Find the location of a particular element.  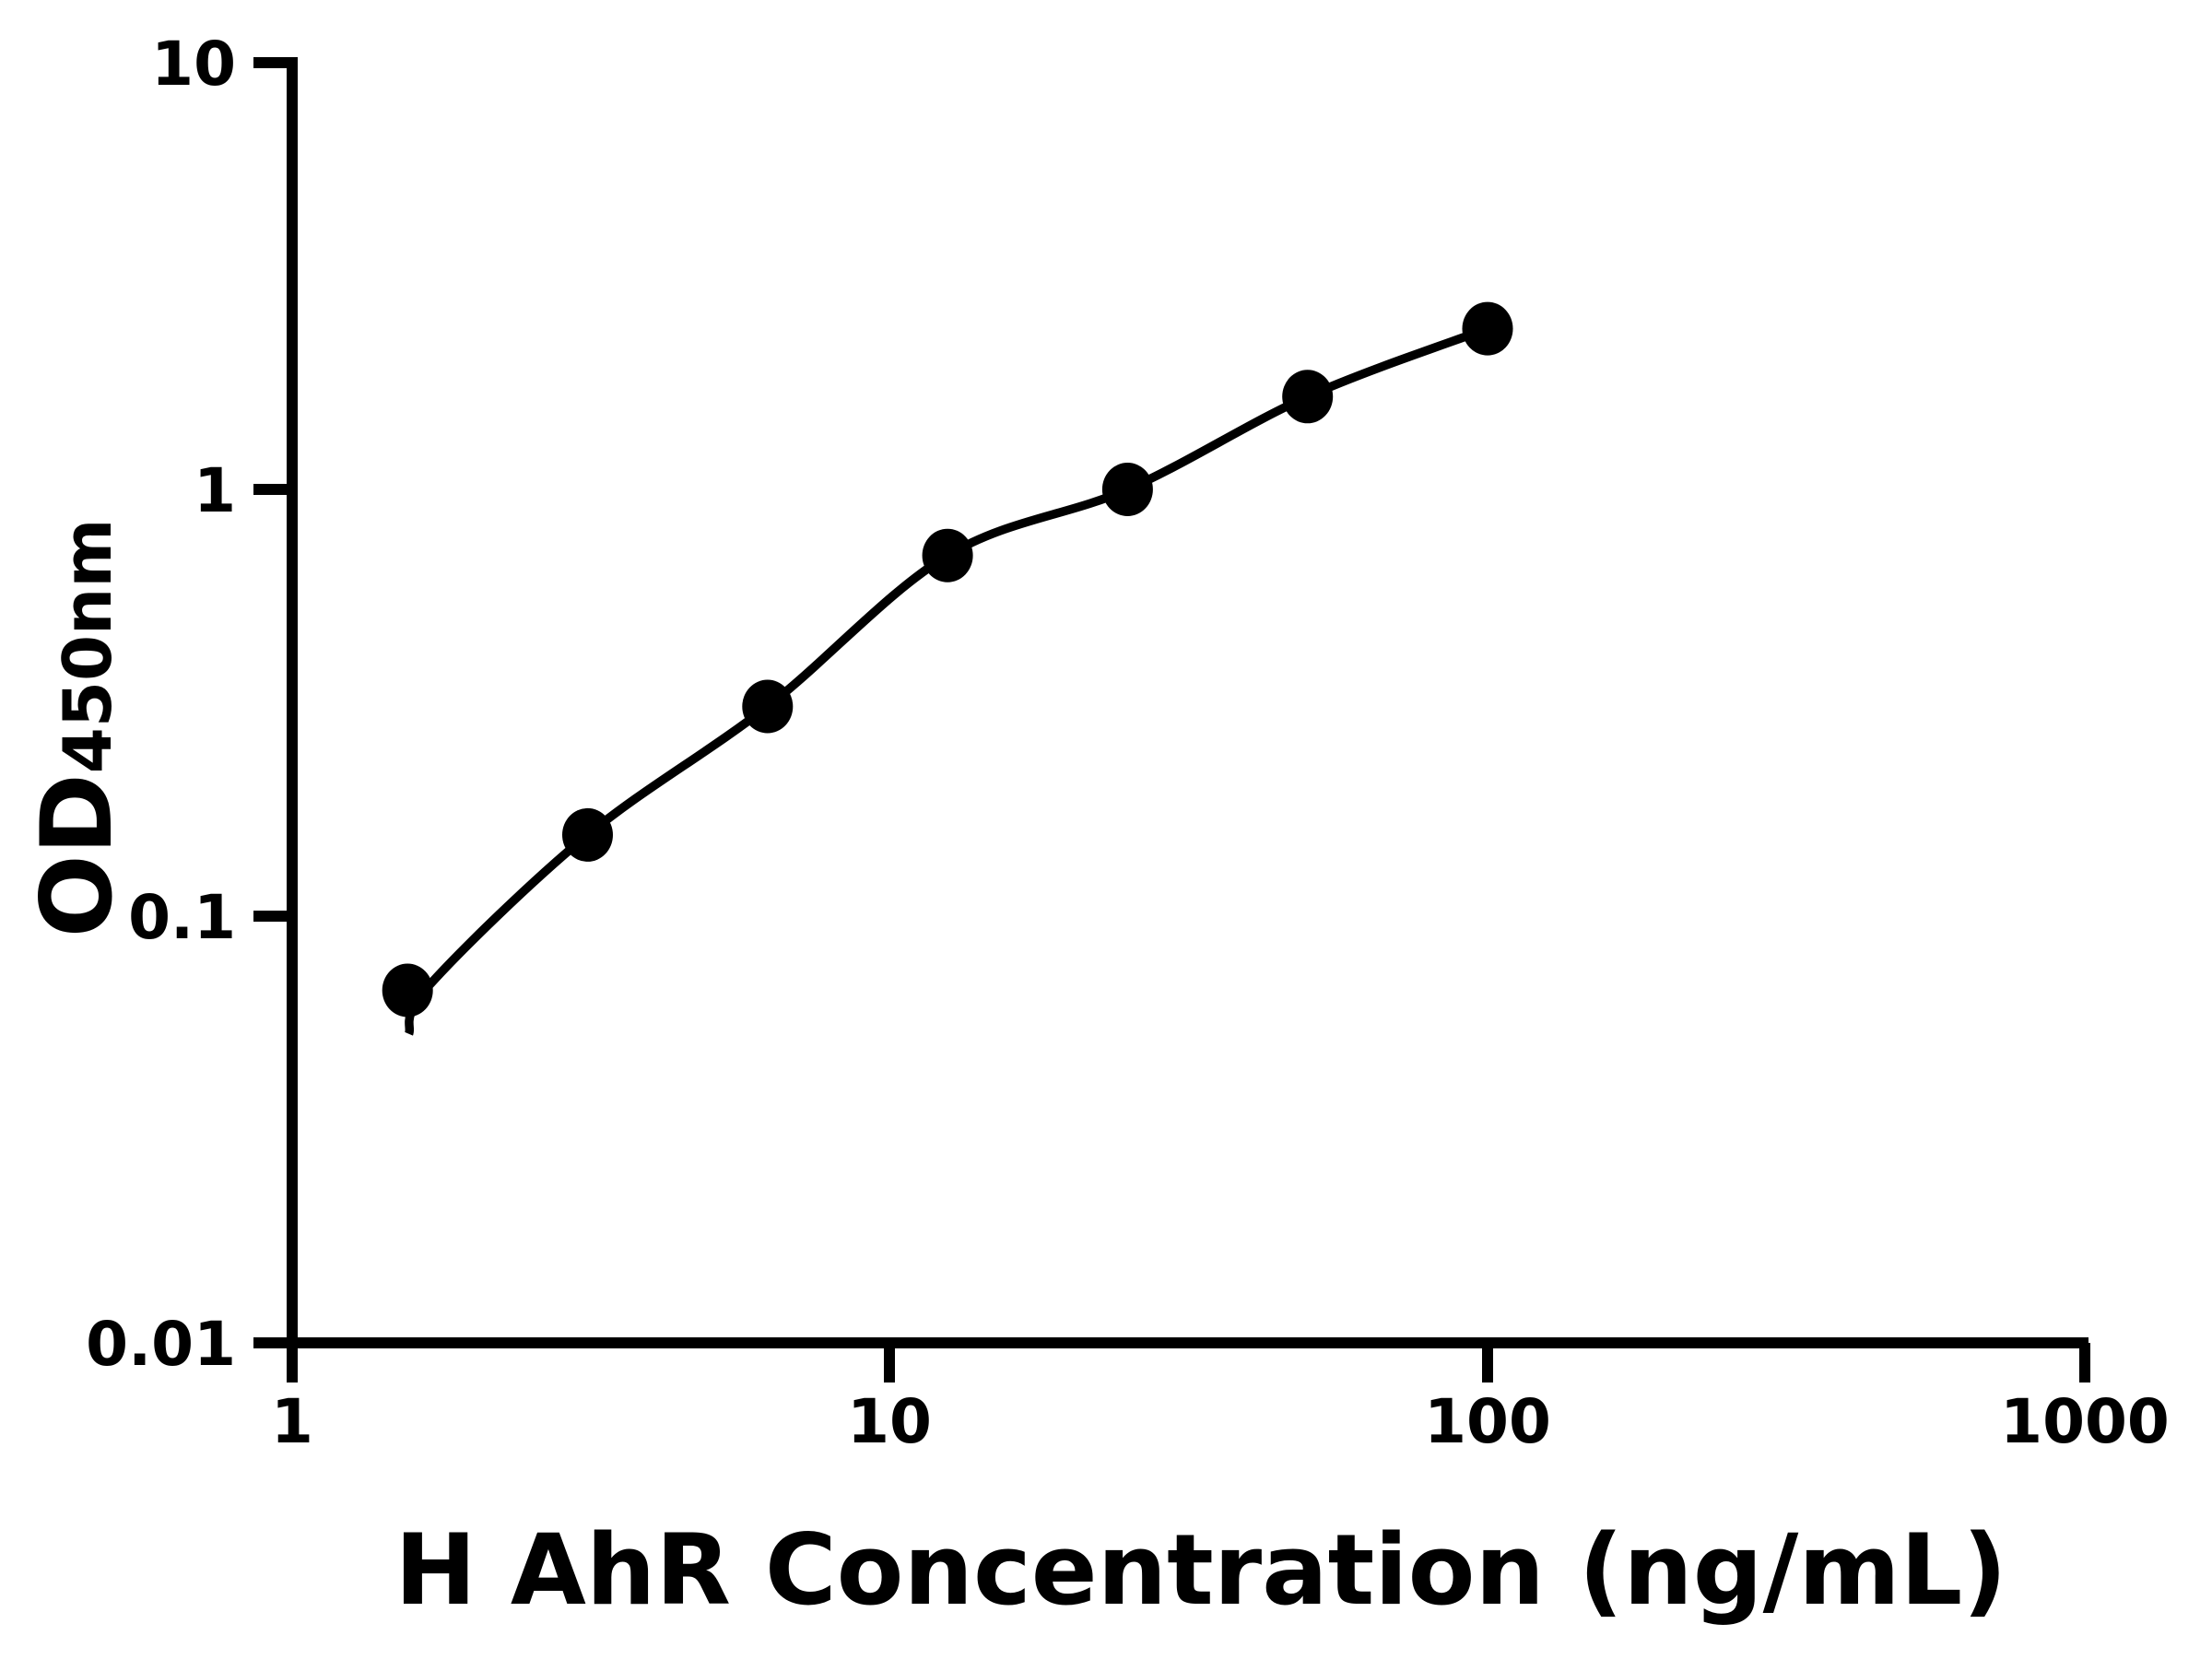

y-axis-title-subscript: 450nm is located at coordinates (87, 646).